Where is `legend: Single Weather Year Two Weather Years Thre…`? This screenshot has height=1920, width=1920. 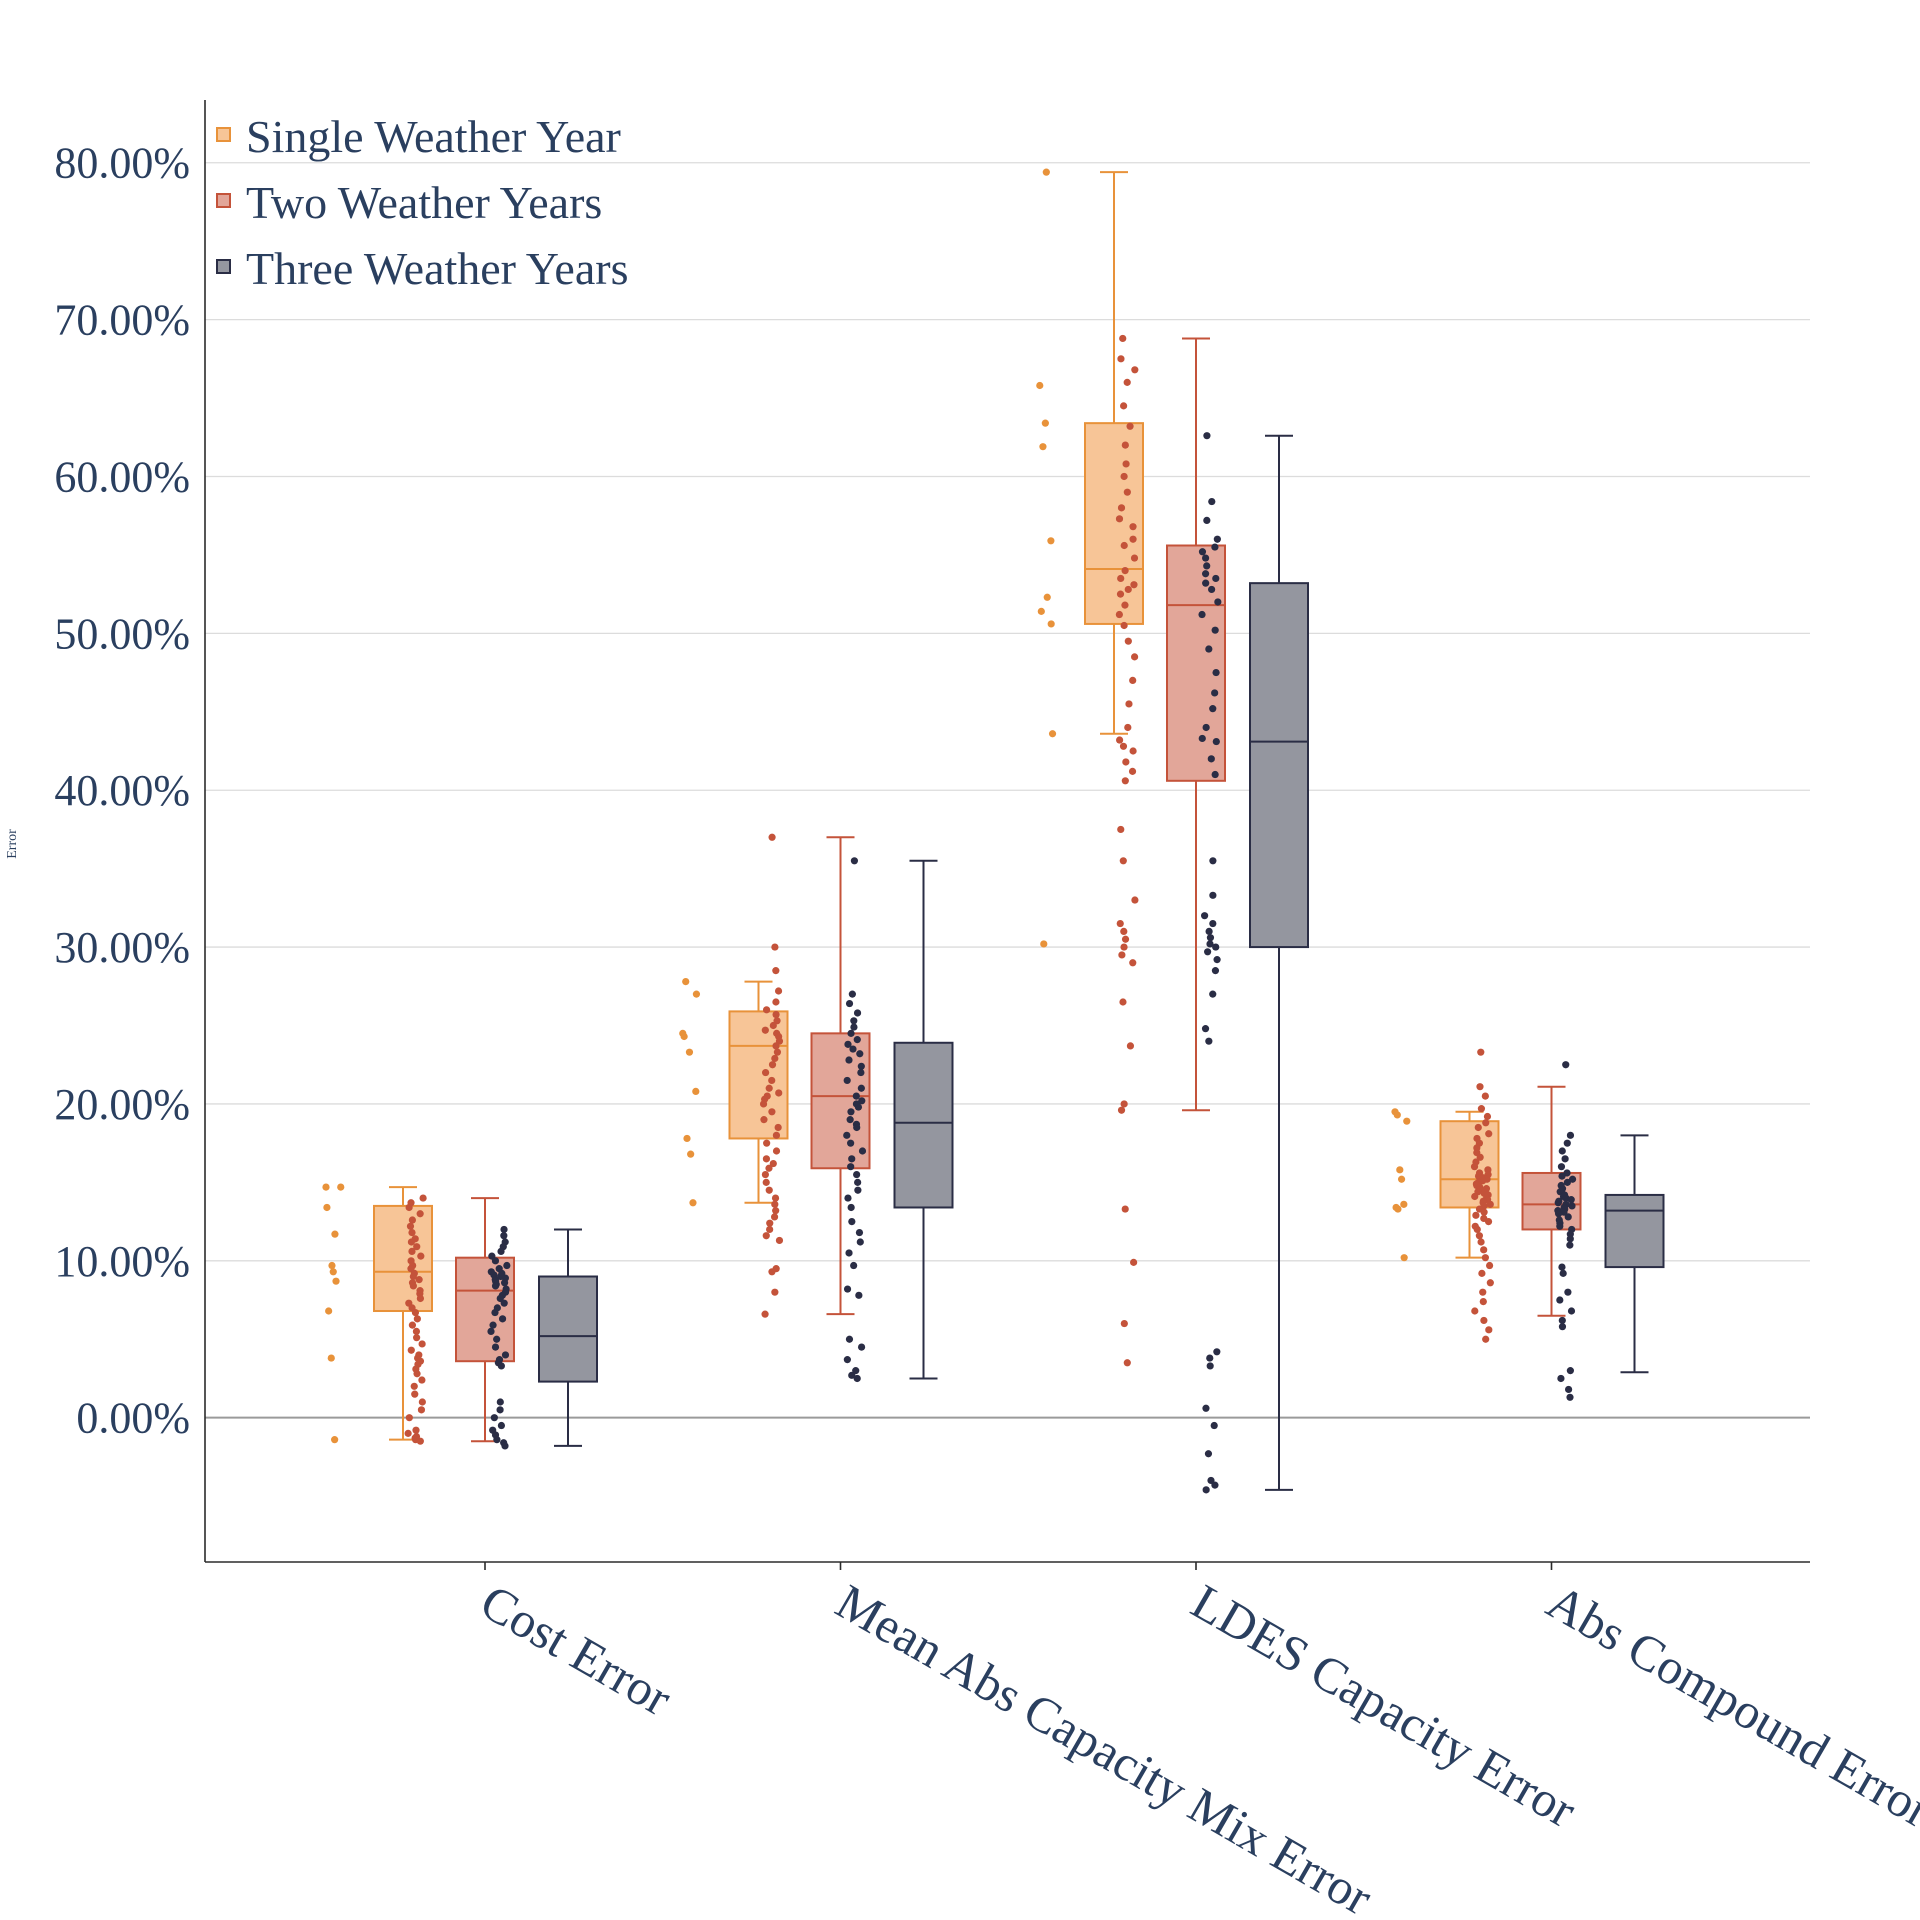
legend: Single Weather Year Two Weather Years Thre… is located at coordinates (422, 202).